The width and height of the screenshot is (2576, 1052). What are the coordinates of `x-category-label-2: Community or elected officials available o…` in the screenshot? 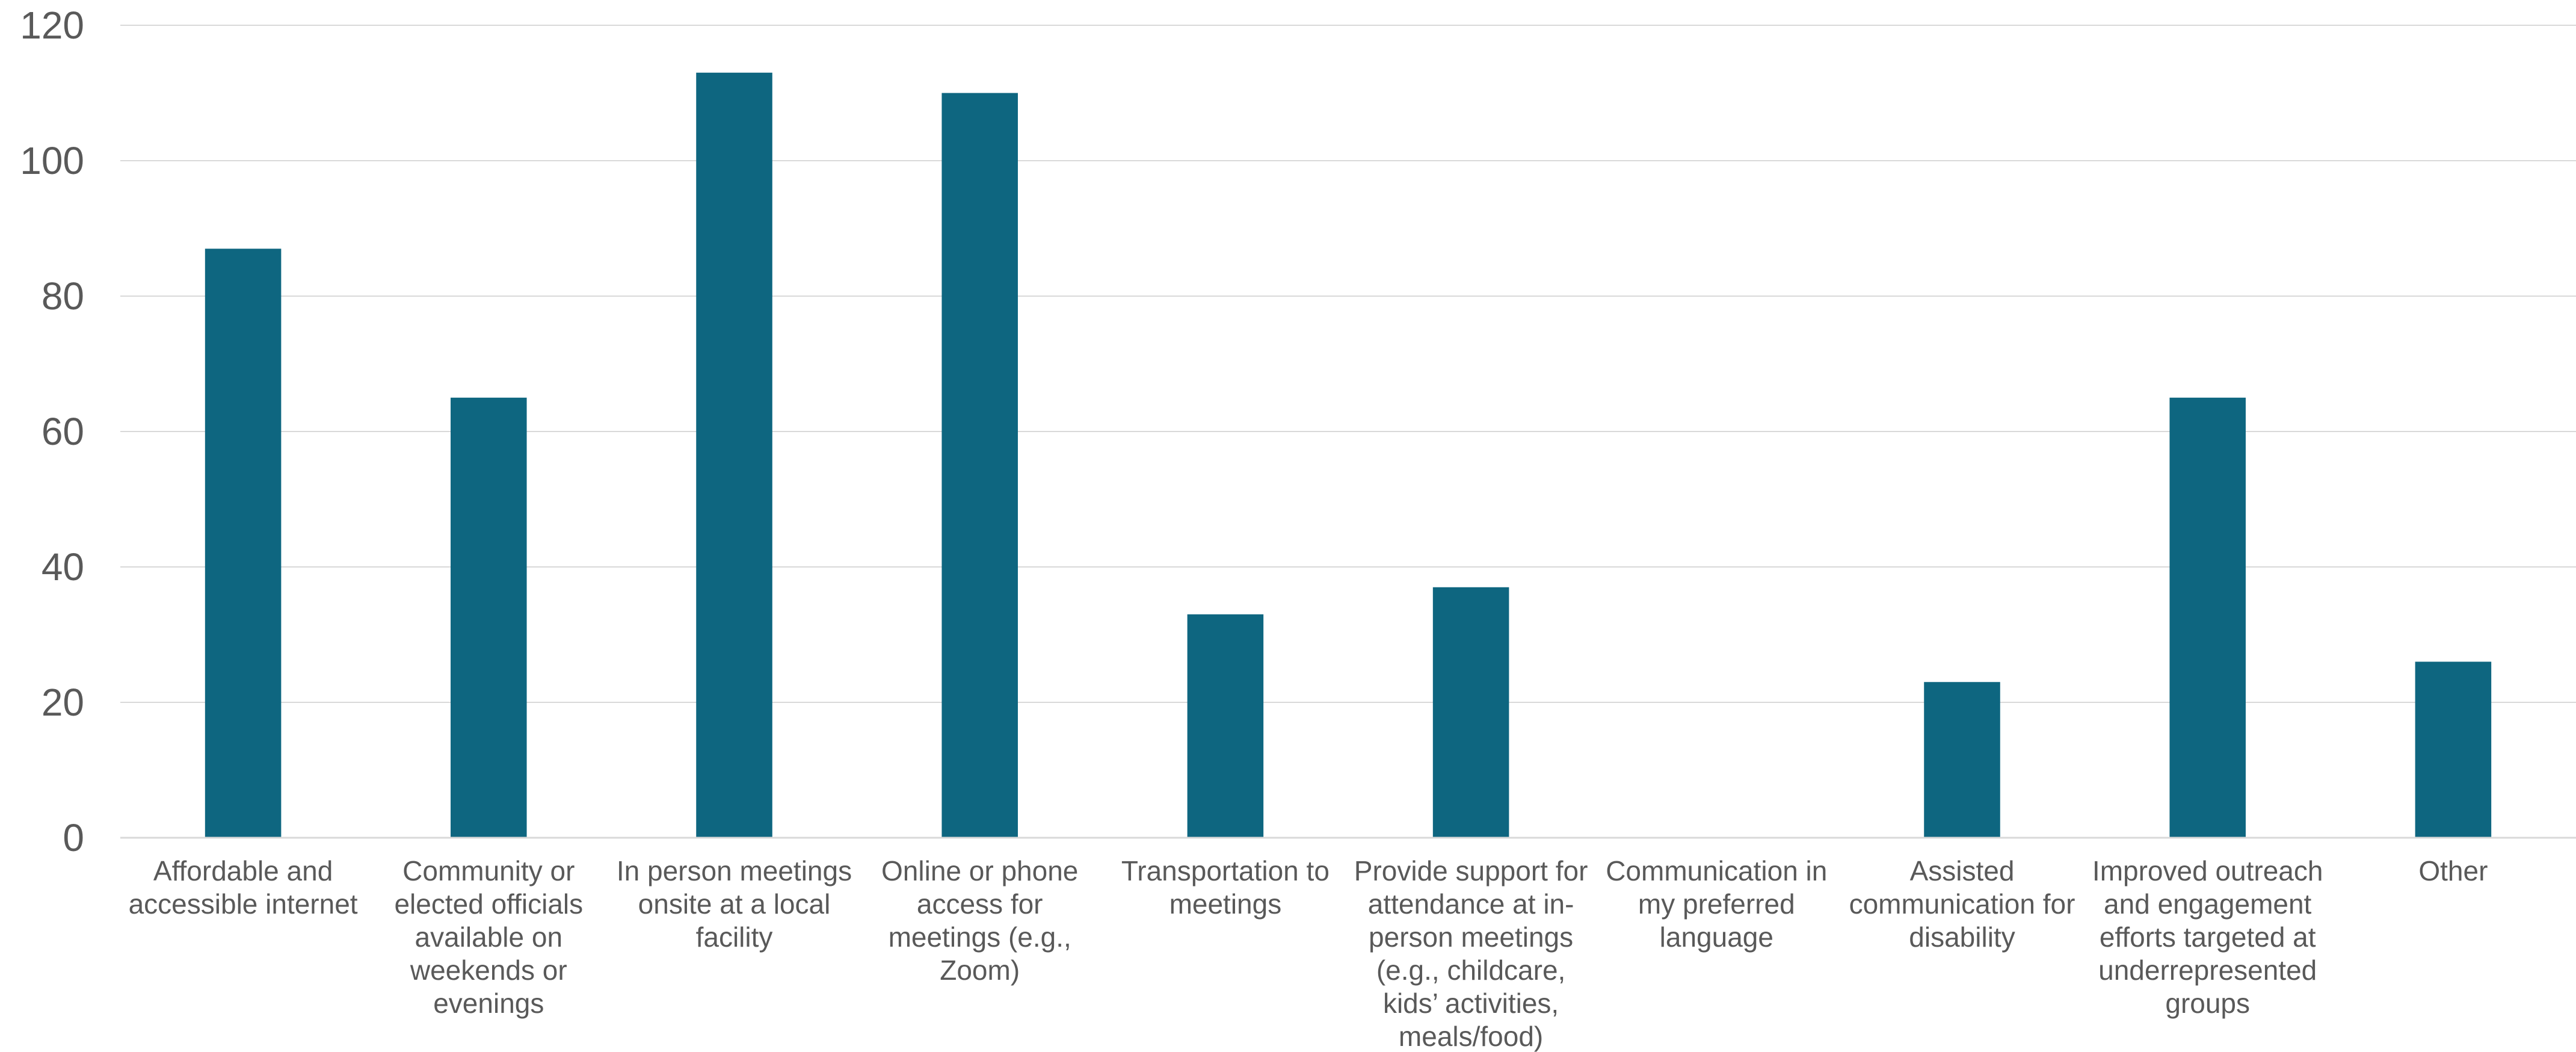 It's located at (488, 937).